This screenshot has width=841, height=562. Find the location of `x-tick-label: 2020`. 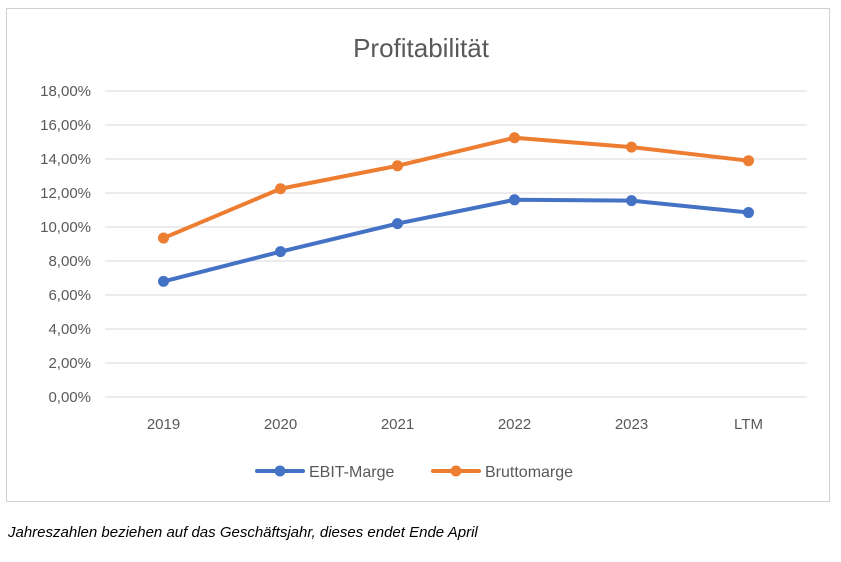

x-tick-label: 2020 is located at coordinates (280, 424).